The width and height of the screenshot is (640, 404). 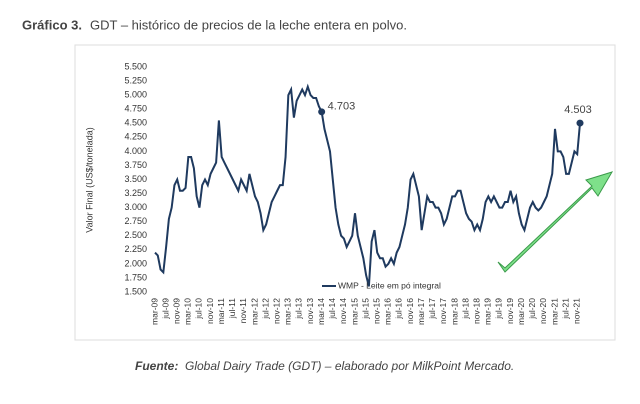 What do you see at coordinates (365, 309) in the screenshot?
I see `x-tick-label: jul-15` at bounding box center [365, 309].